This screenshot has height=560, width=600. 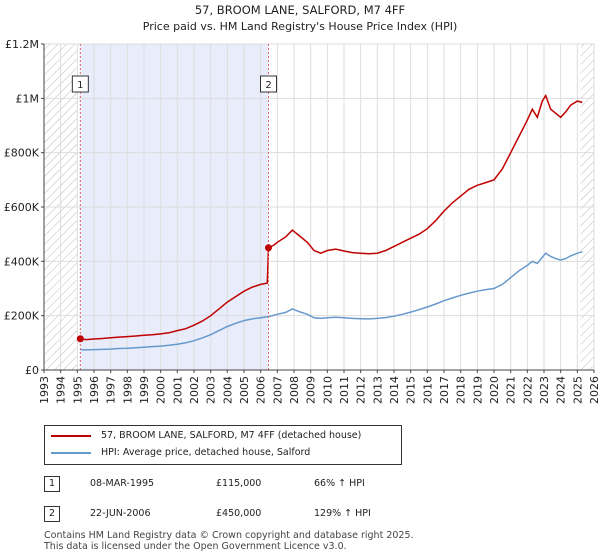 What do you see at coordinates (527, 390) in the screenshot?
I see `x-tick-label: 2022` at bounding box center [527, 390].